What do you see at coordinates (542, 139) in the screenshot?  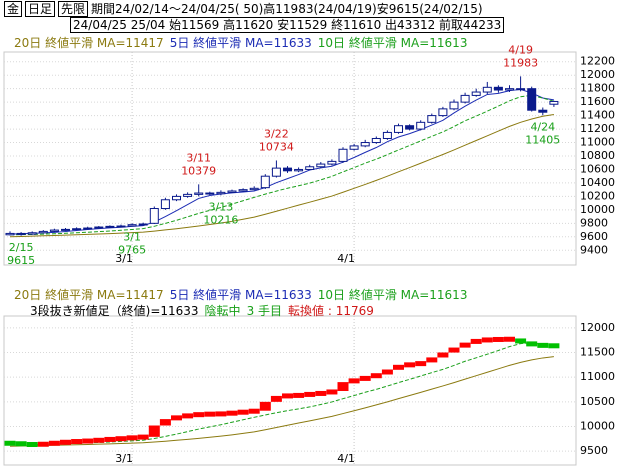 I see `annotation-value: 11405` at bounding box center [542, 139].